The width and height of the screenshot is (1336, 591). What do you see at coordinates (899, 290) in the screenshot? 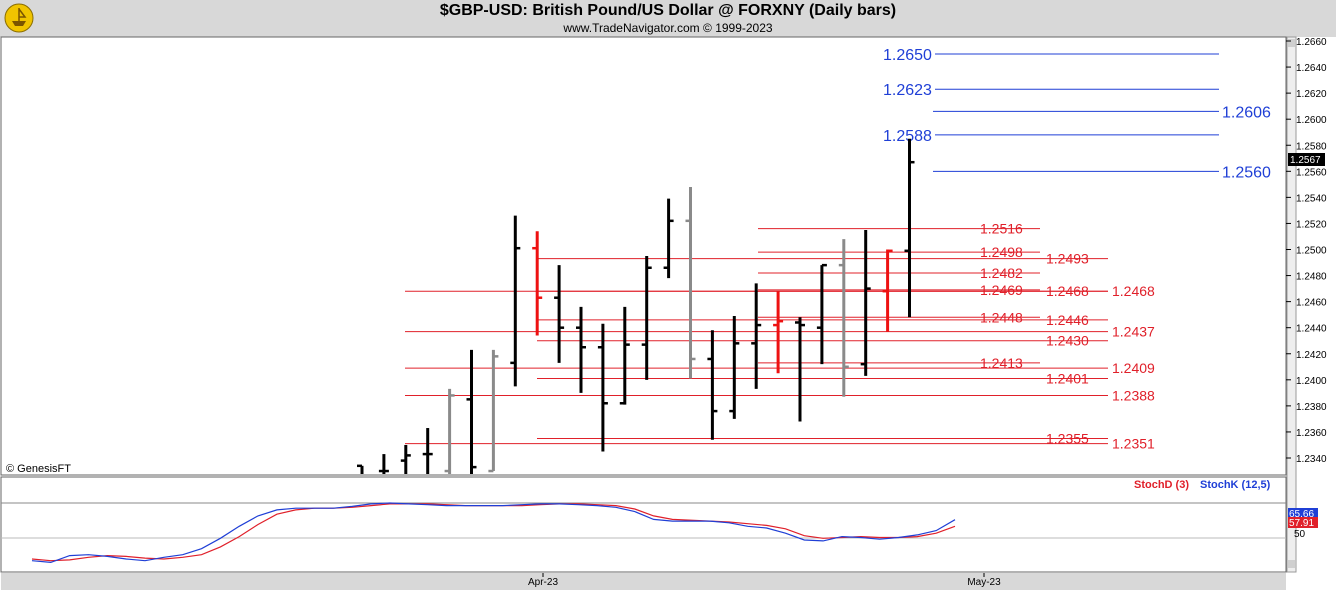
I see `level-line: 1.2469` at bounding box center [899, 290].